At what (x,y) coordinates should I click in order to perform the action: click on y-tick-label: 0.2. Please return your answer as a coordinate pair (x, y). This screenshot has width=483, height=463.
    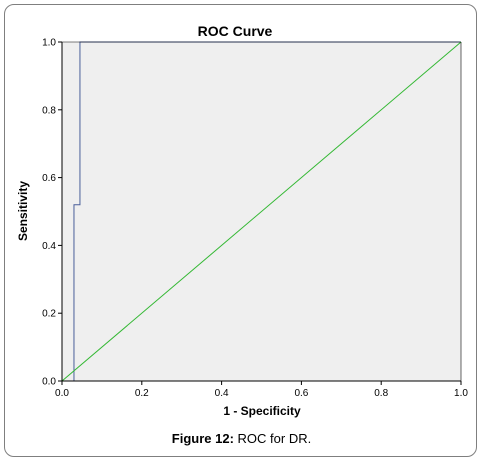
    Looking at the image, I should click on (49, 314).